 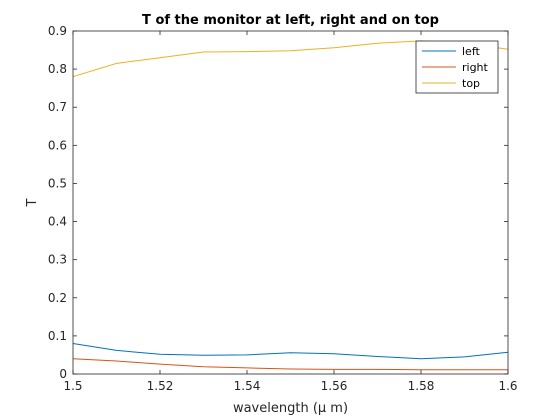 I want to click on y-tick-label: 0.8, so click(x=57, y=69).